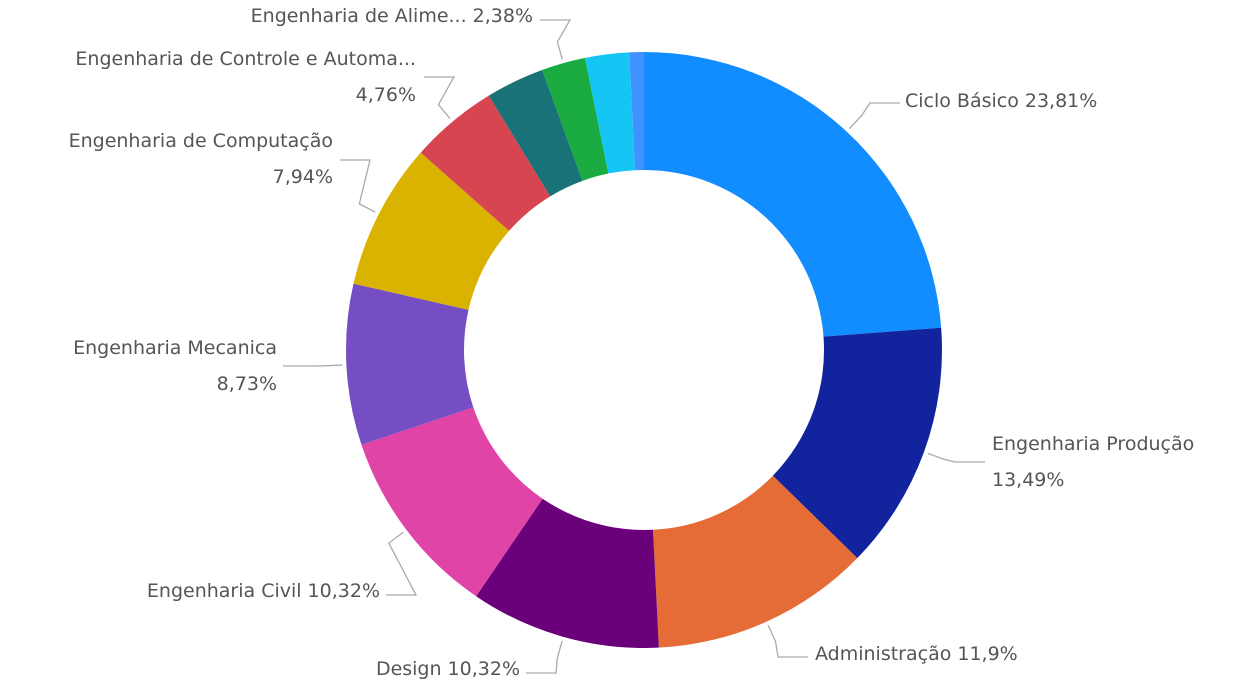  What do you see at coordinates (386, 95) in the screenshot?
I see `value-label: 4,76%` at bounding box center [386, 95].